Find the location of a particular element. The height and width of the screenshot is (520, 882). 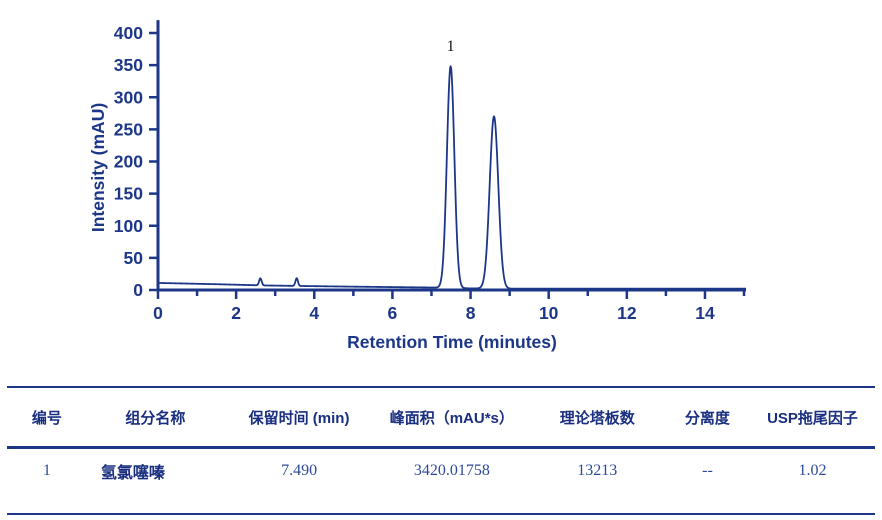

cell-peak-area: 3420.01758 is located at coordinates (451, 470).